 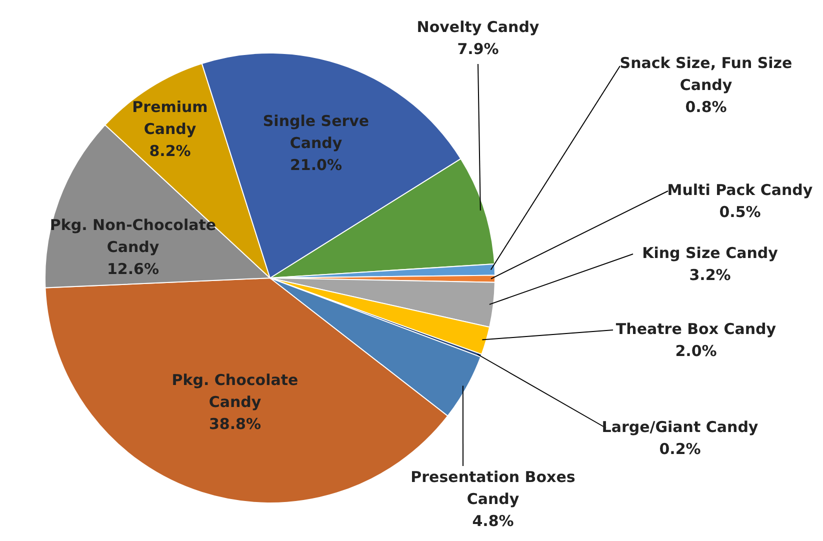 I want to click on data-label: 4.8%, so click(x=493, y=521).